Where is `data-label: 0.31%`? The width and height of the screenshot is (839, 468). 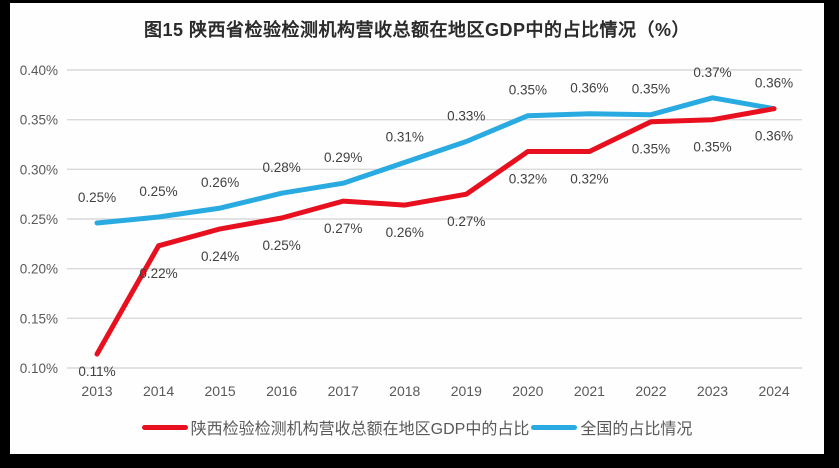
data-label: 0.31% is located at coordinates (405, 136).